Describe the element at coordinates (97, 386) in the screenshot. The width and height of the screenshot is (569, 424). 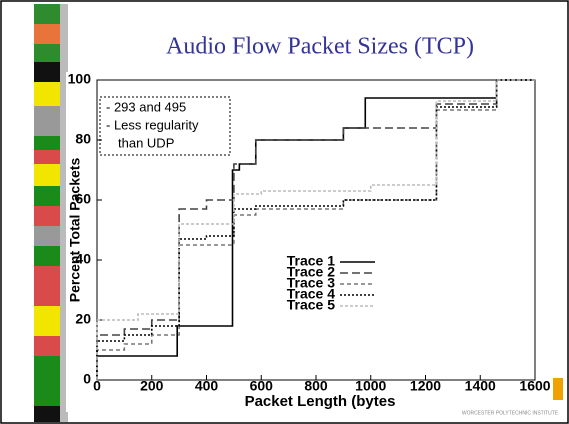
I see `x-tick-label: 0` at that location.